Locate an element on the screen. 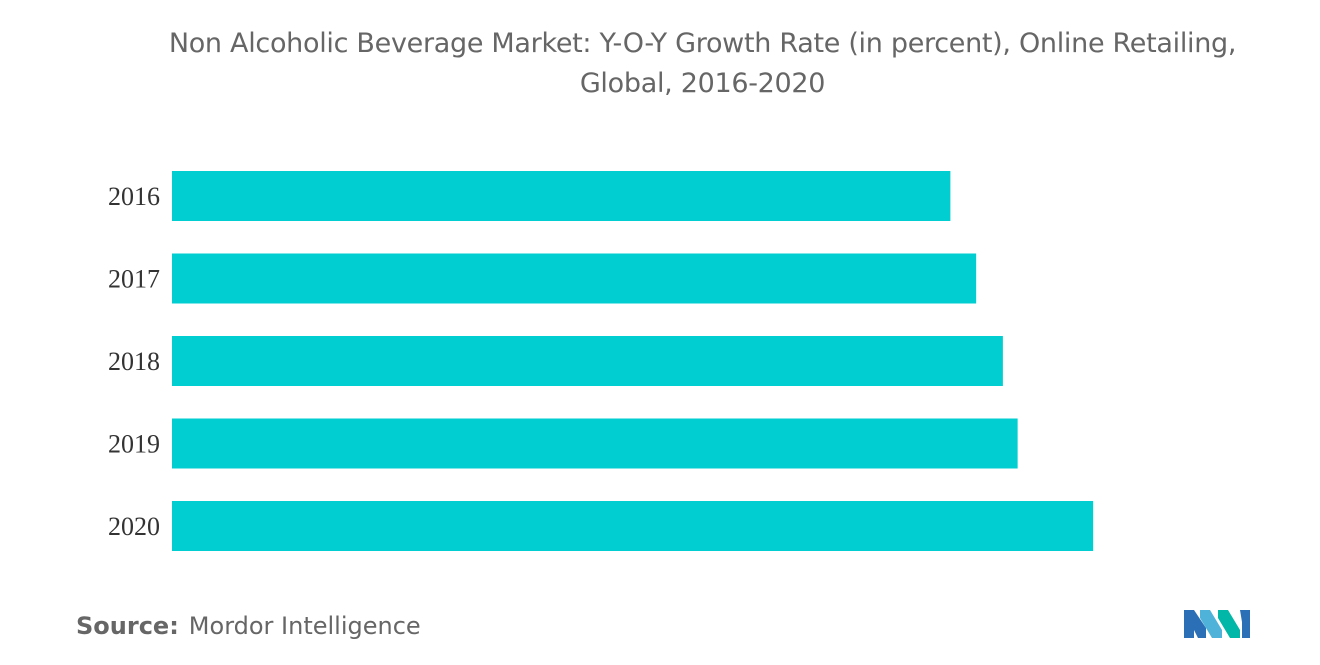  source-text: Mordor Intelligence is located at coordinates (304, 626).